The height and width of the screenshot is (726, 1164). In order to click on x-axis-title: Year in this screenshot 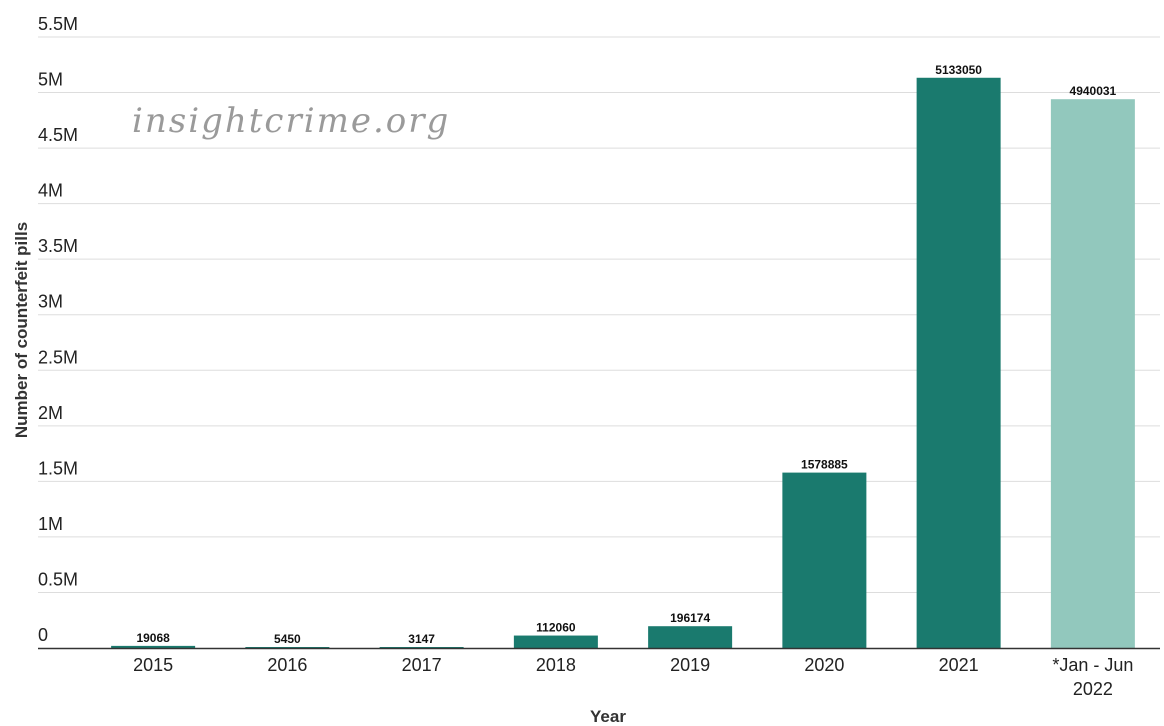, I will do `click(608, 716)`.